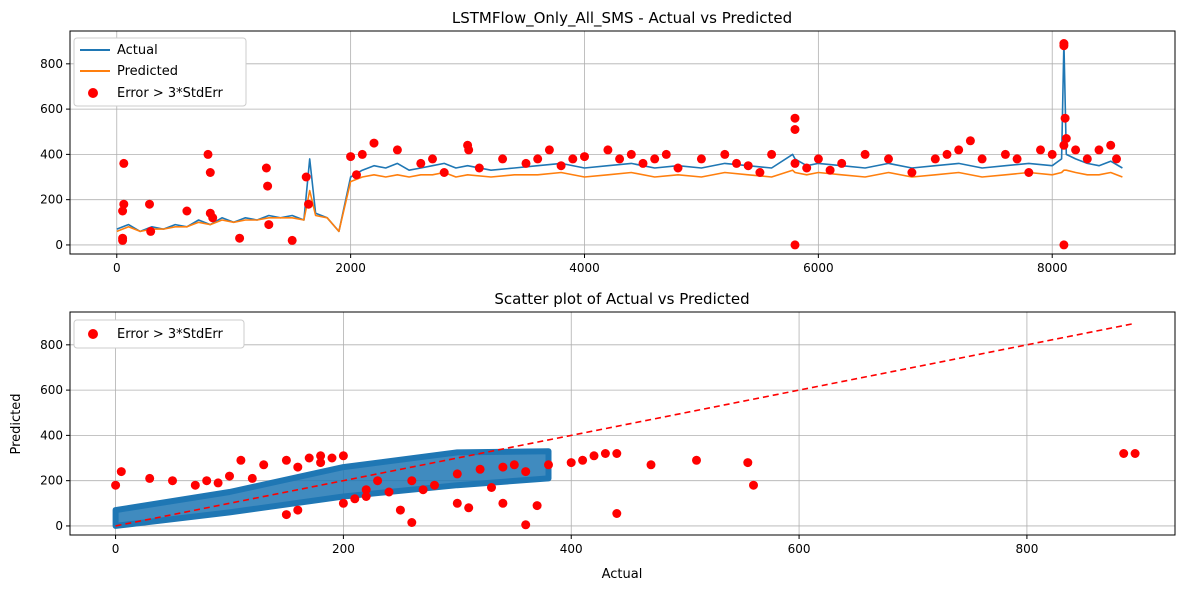  Describe the element at coordinates (116, 549) in the screenshot. I see `bottom-xtick-label: 0` at that location.